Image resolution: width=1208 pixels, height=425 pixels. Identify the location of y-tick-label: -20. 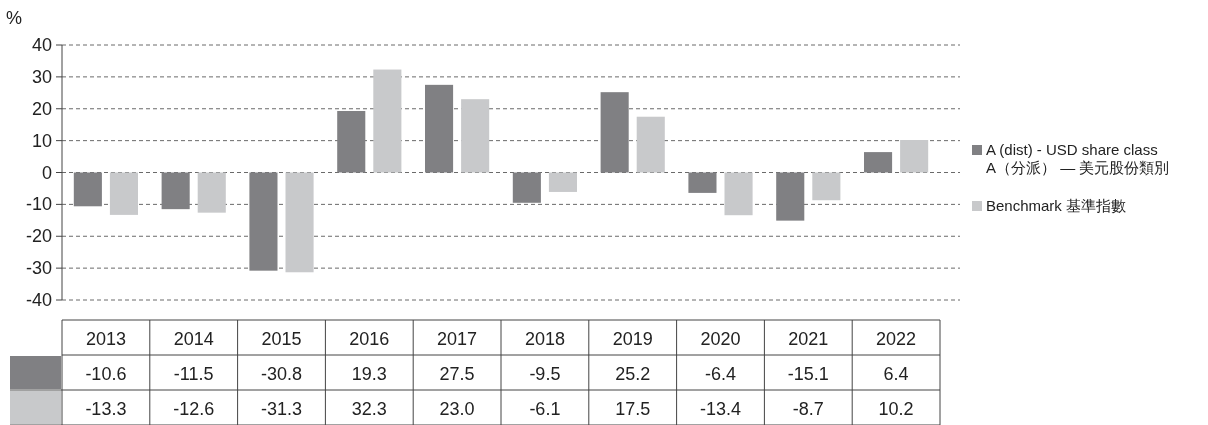
(38, 236).